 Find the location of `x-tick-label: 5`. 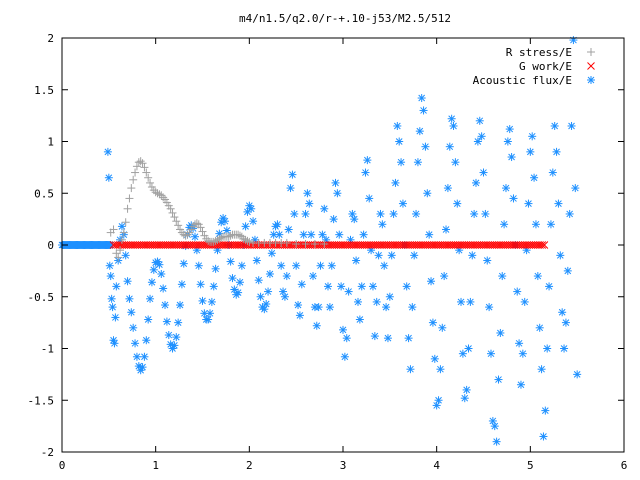

x-tick-label: 5 is located at coordinates (530, 465).